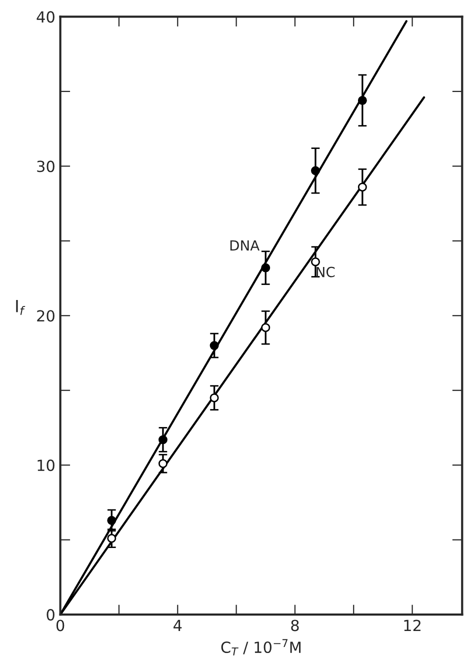 The height and width of the screenshot is (668, 464). Describe the element at coordinates (60, 626) in the screenshot. I see `x-tick-label: 0` at that location.